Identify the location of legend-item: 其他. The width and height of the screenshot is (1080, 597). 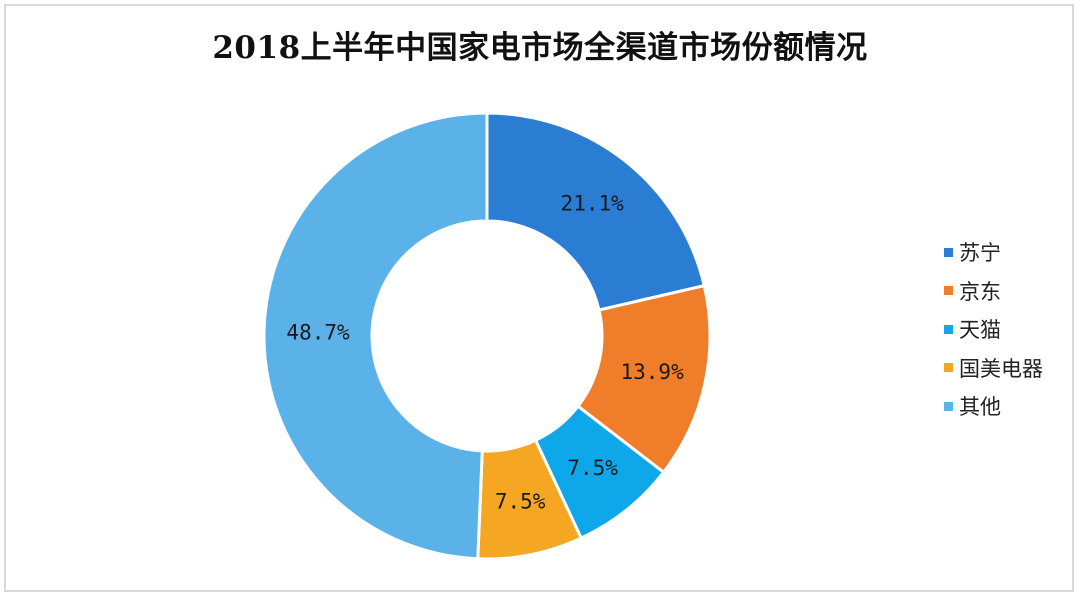
(993, 406).